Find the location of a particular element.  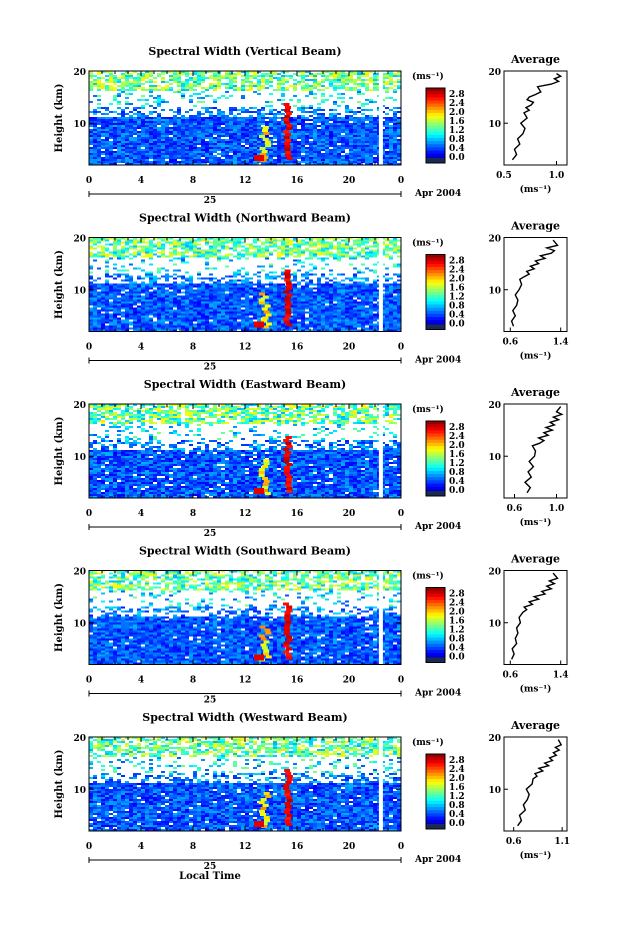

profile-line is located at coordinates (540, 783).